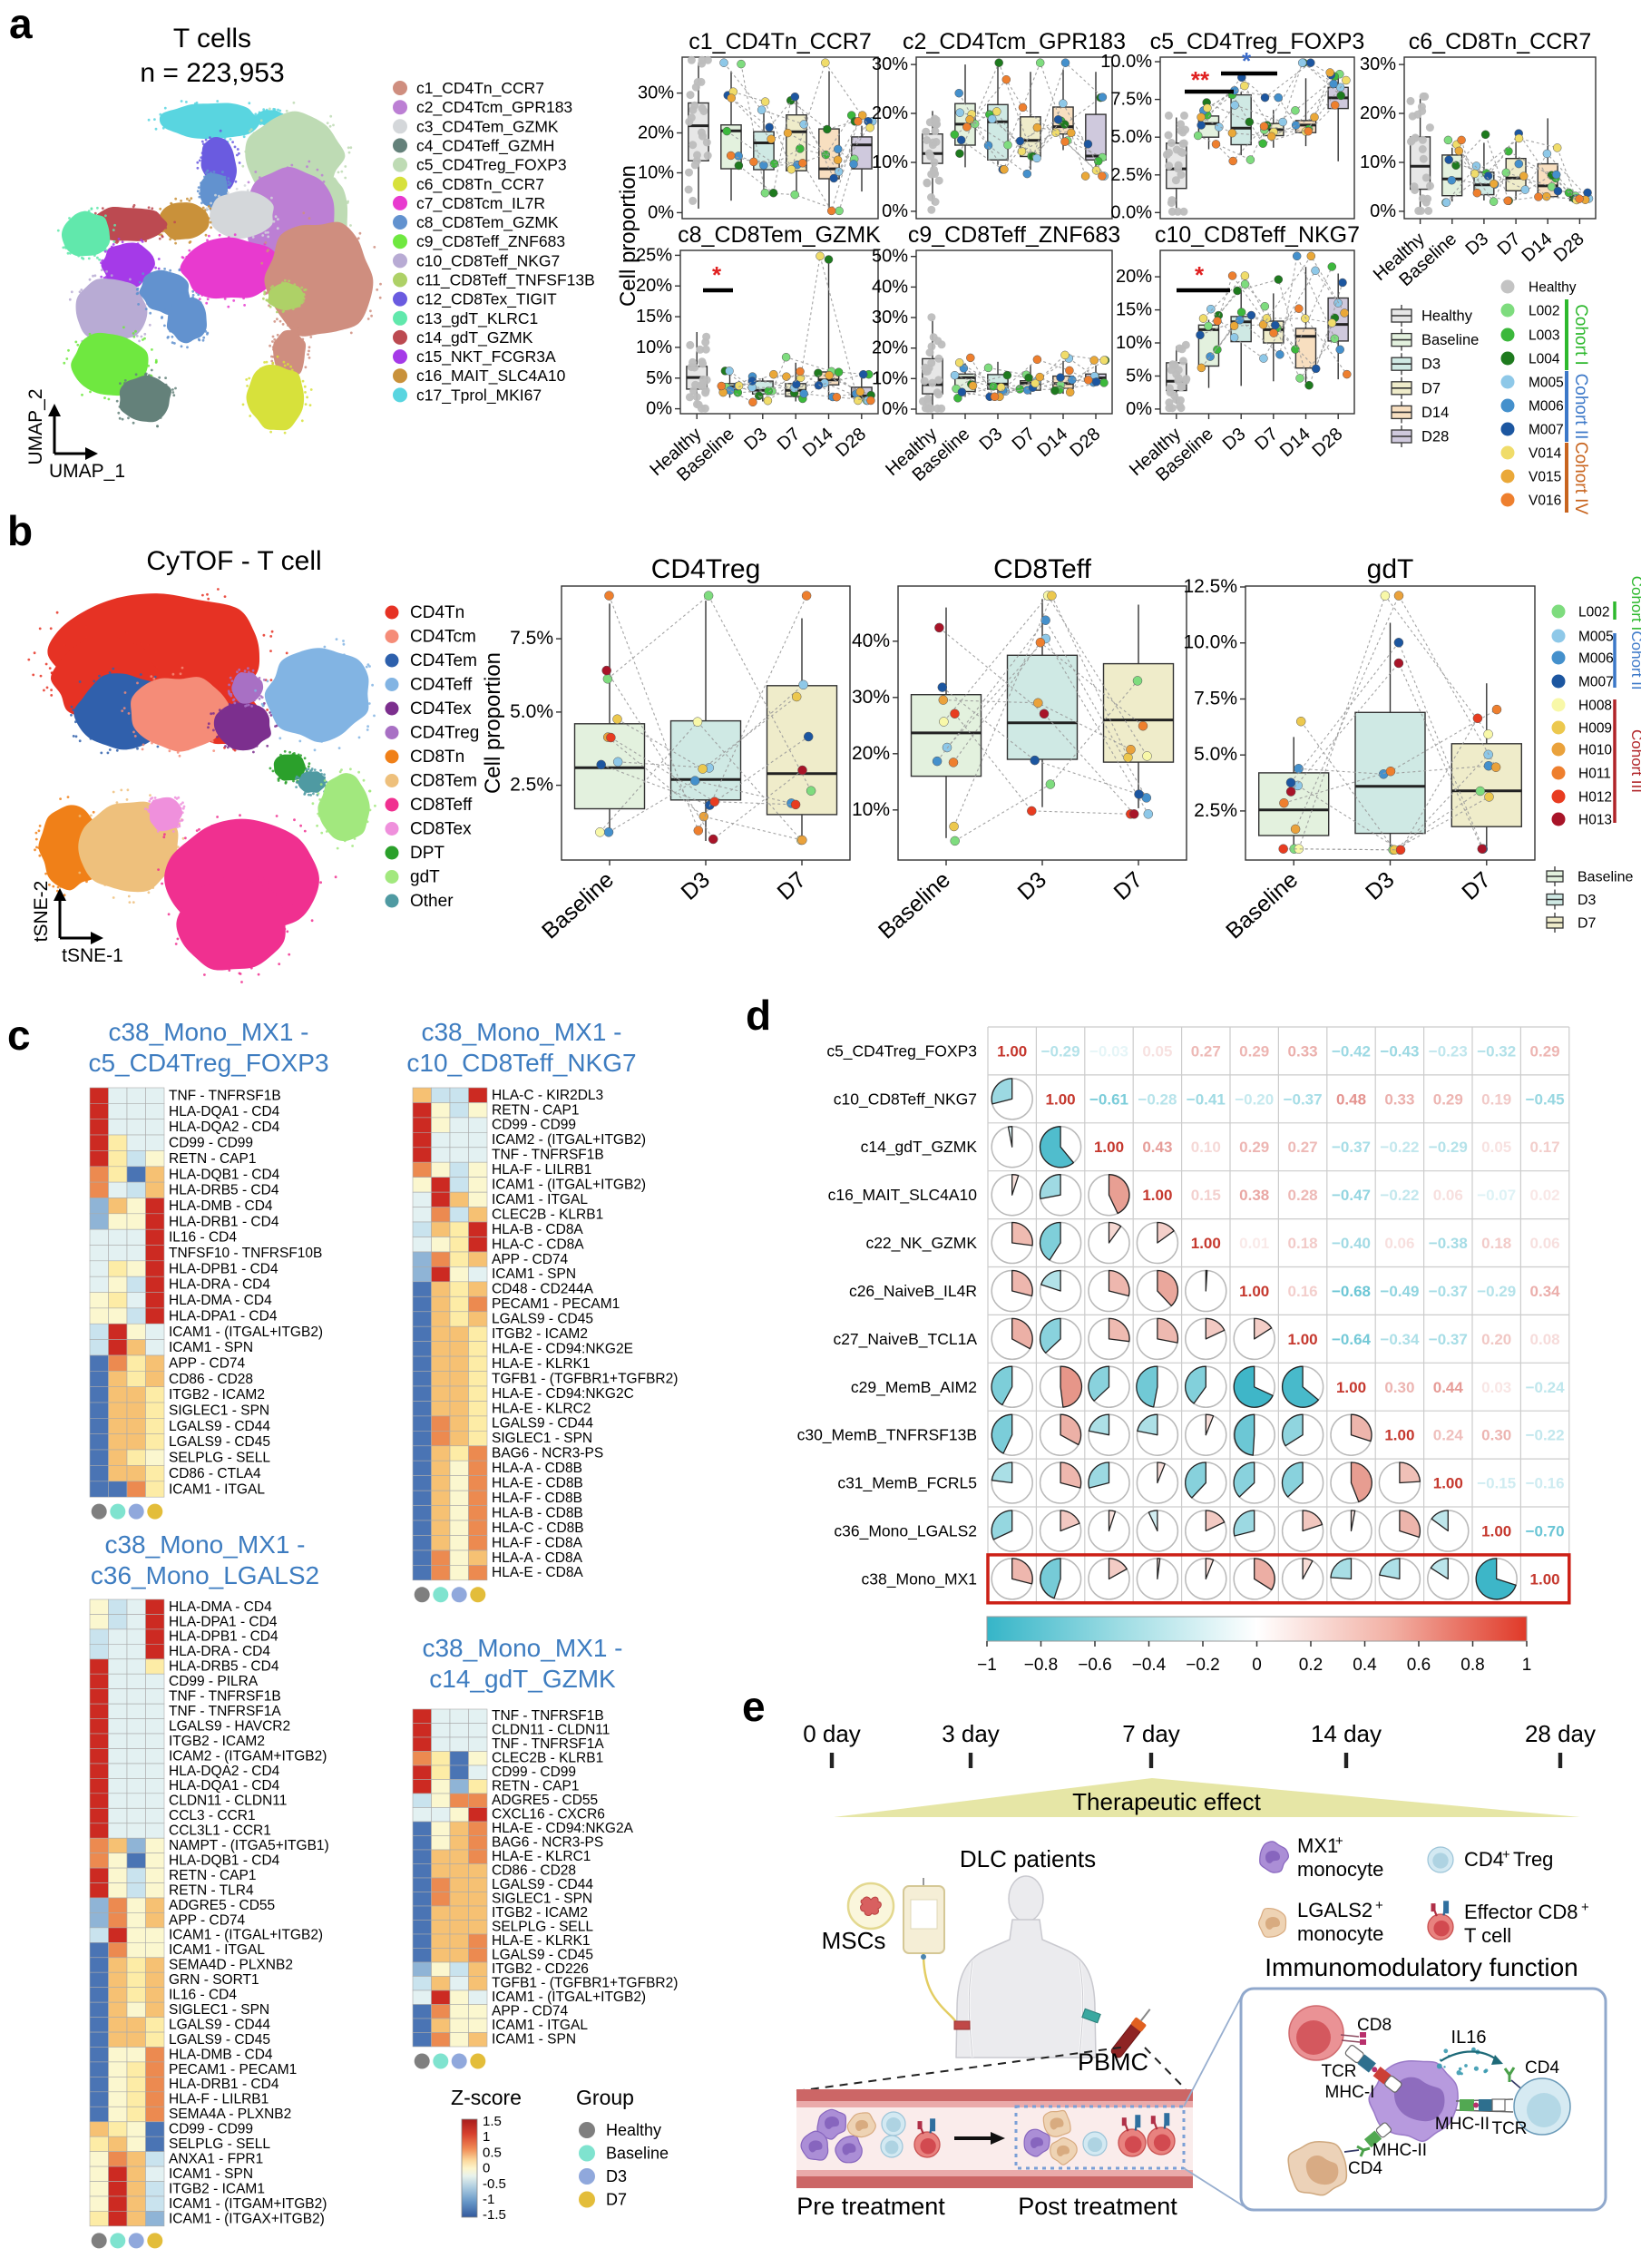  I want to click on svg-text: CD4, so click(1484, 1860).